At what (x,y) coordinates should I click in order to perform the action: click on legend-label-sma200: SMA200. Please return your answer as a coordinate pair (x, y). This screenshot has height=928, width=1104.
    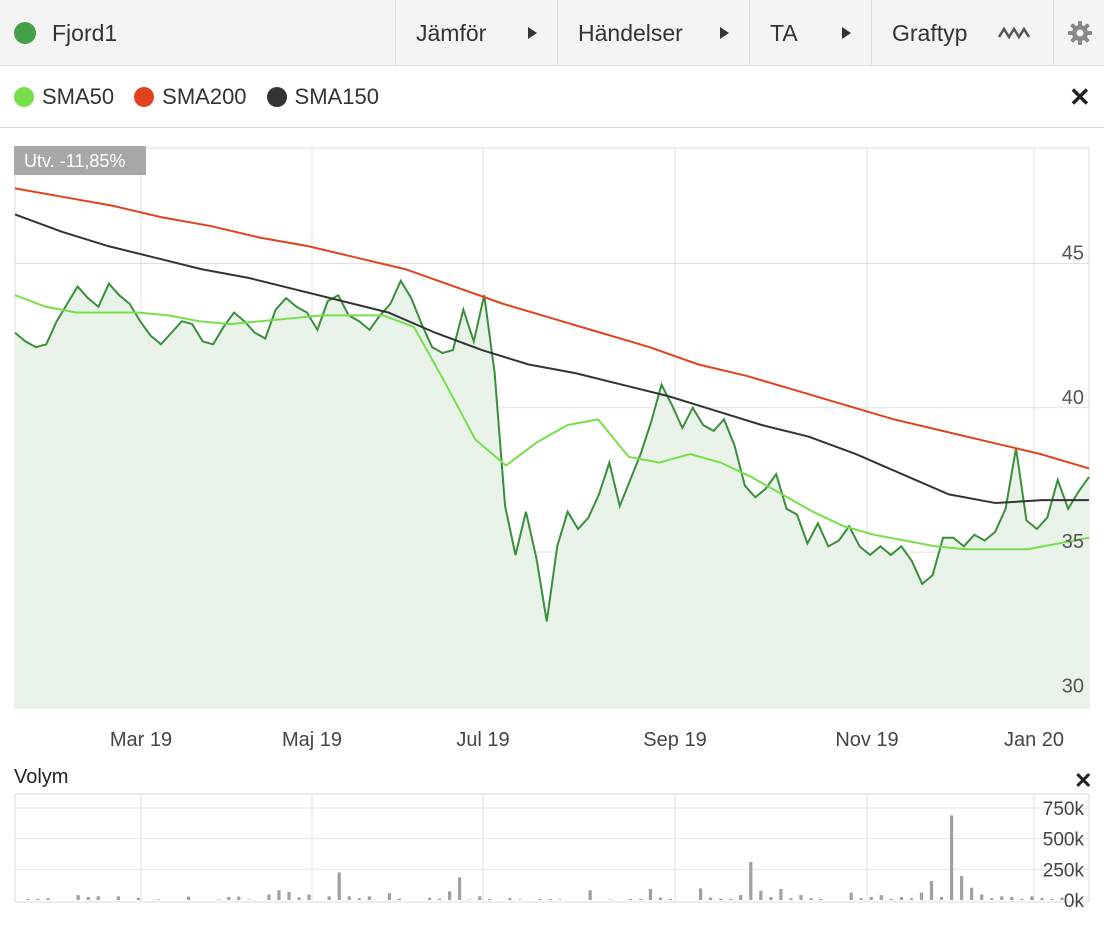
    Looking at the image, I should click on (204, 96).